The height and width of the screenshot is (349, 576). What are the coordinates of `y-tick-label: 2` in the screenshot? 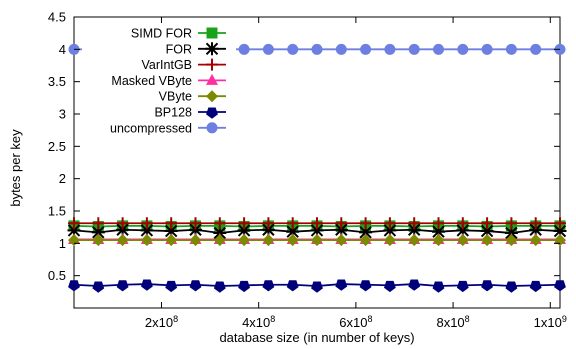 It's located at (62, 178).